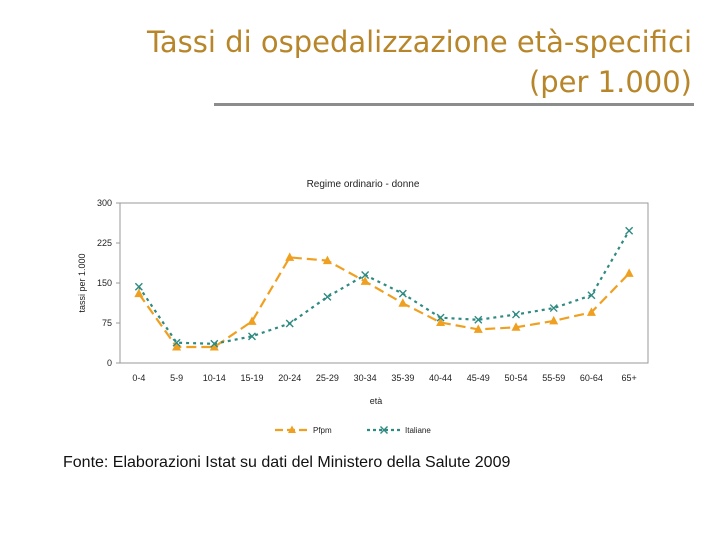 The width and height of the screenshot is (720, 540). What do you see at coordinates (418, 430) in the screenshot?
I see `legend-label-italiane: Italiane` at bounding box center [418, 430].